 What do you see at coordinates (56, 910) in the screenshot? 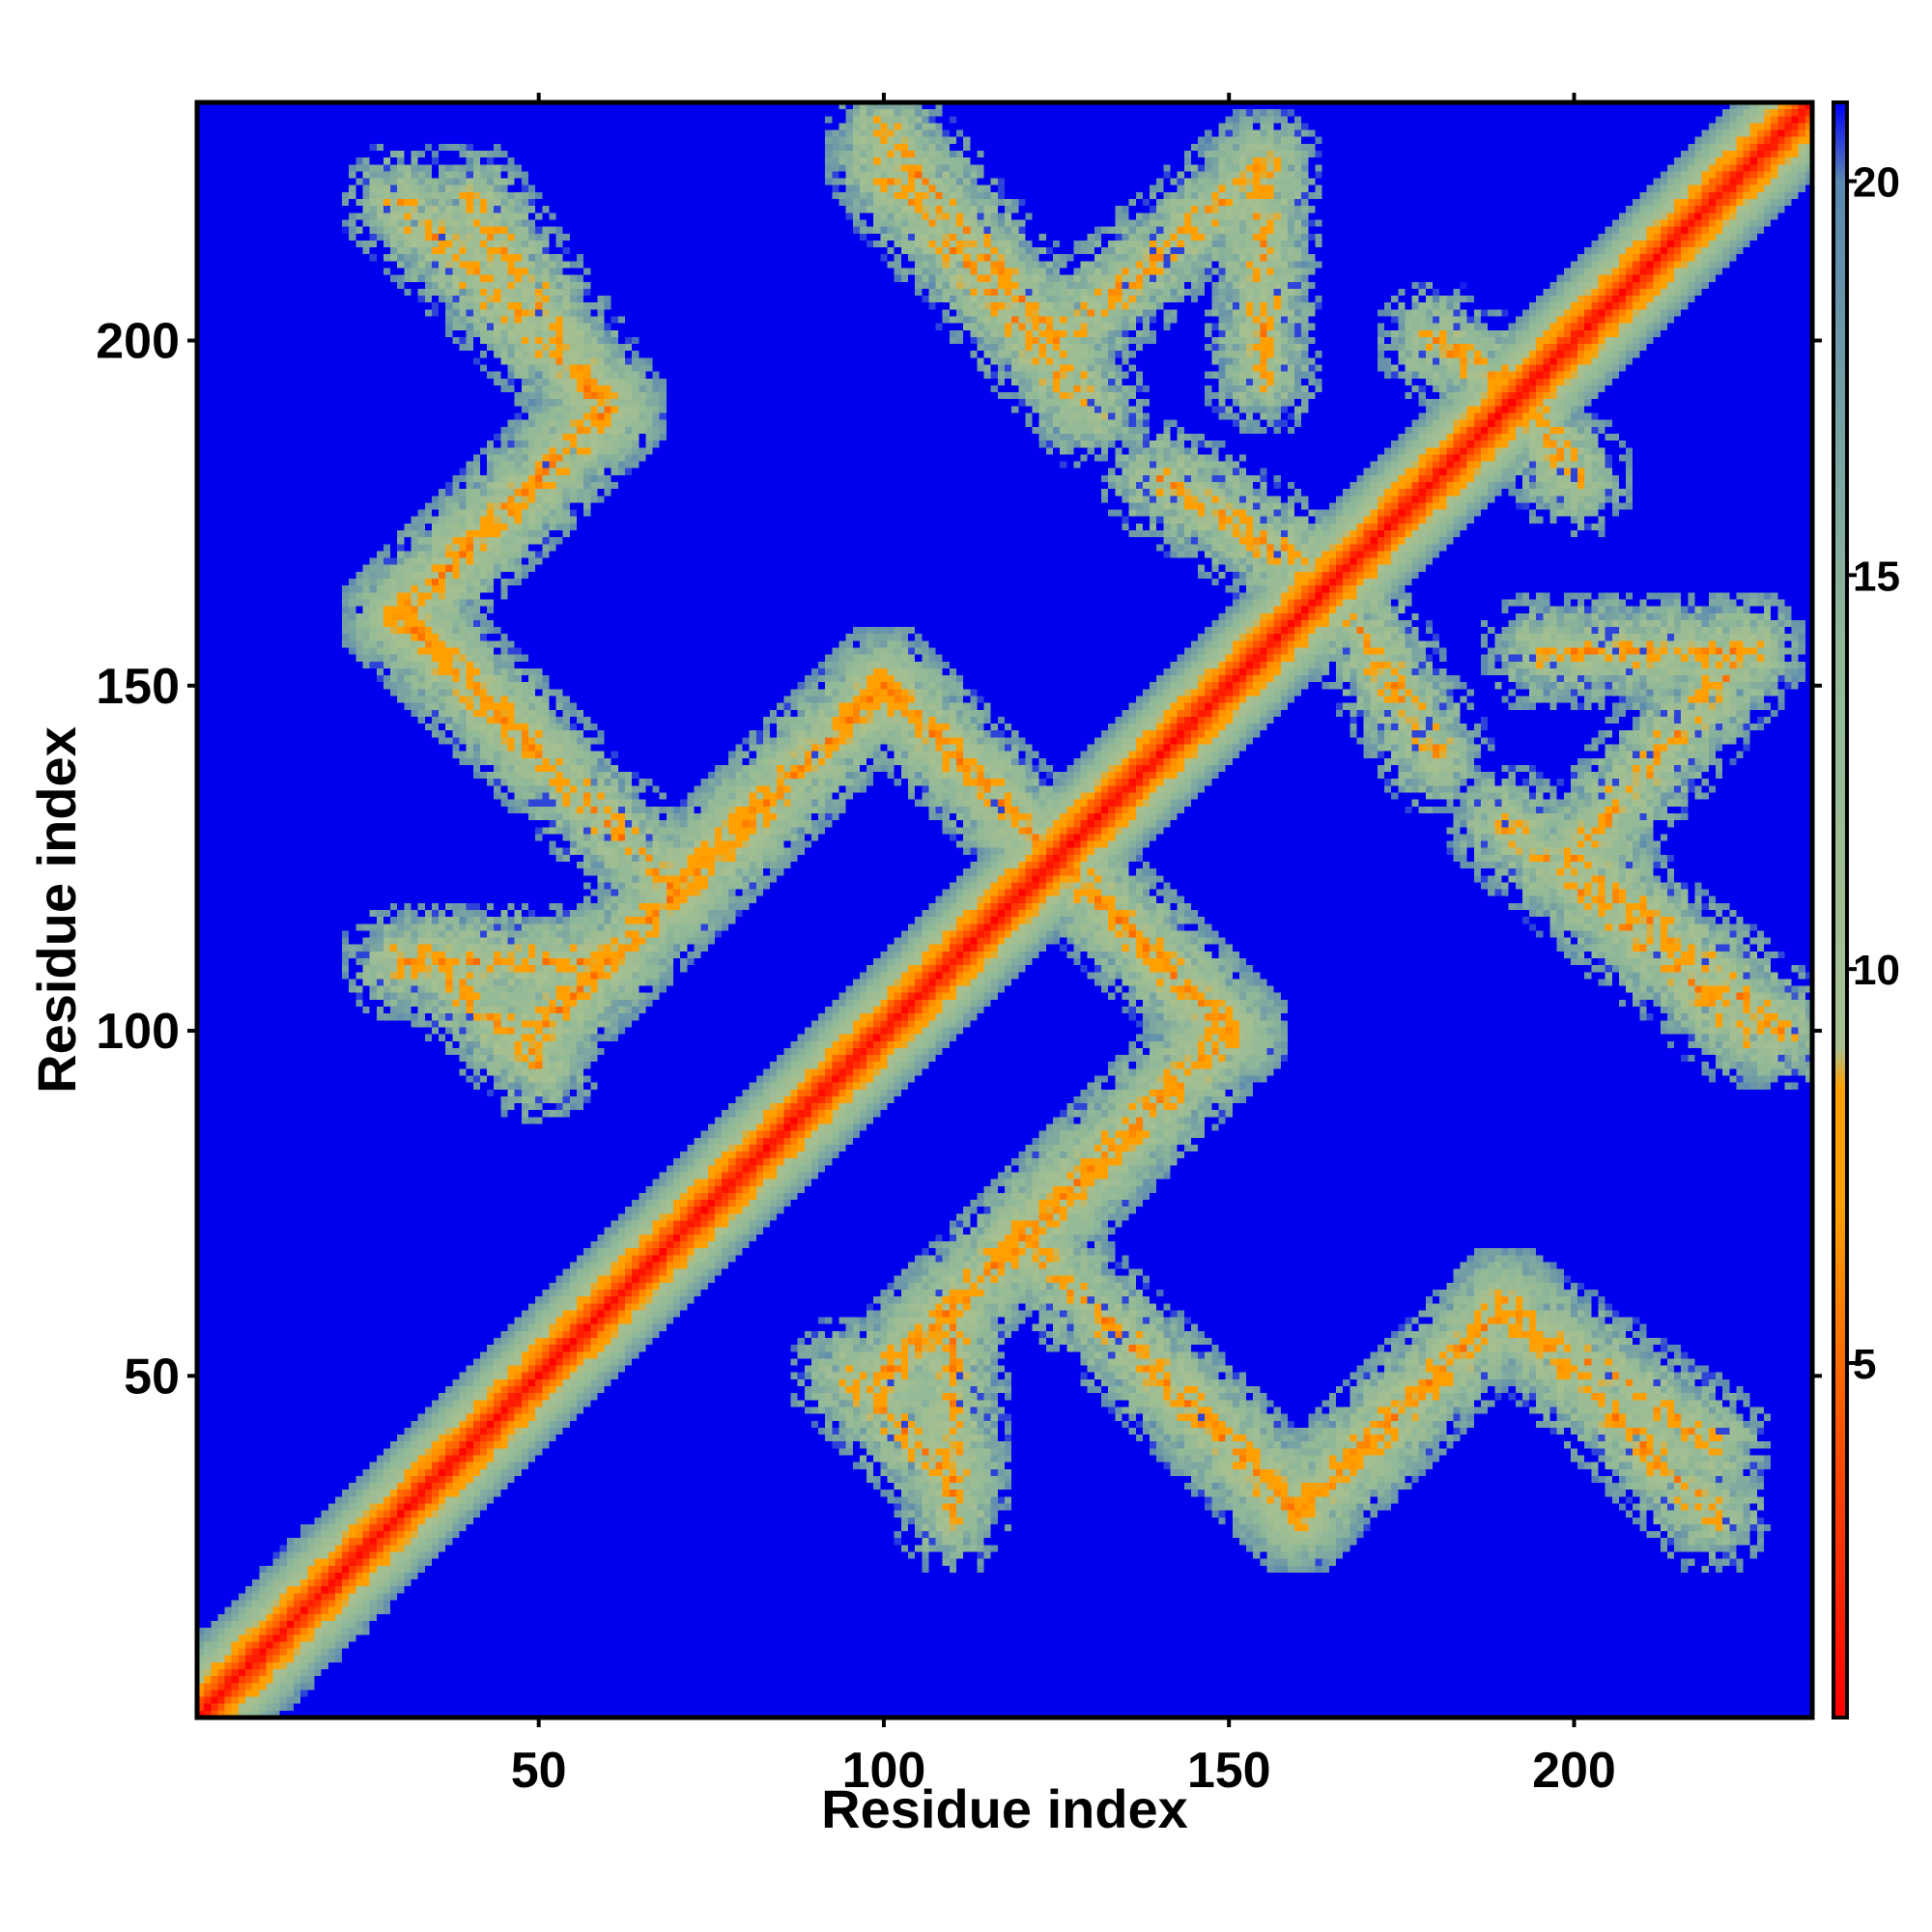
I see `y-axis-title: Residue index` at bounding box center [56, 910].